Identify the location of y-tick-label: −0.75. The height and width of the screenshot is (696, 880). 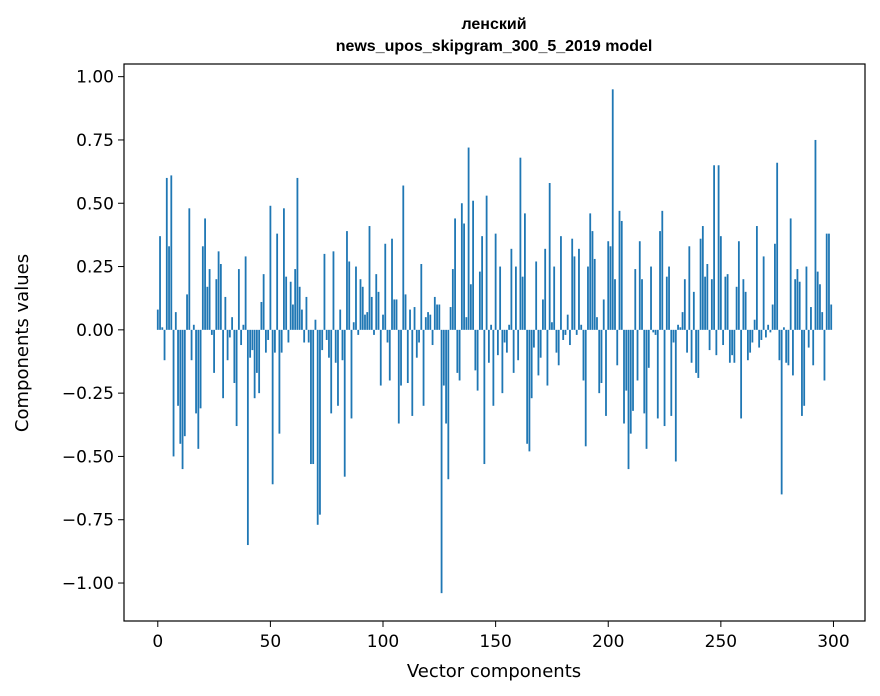
(88, 521).